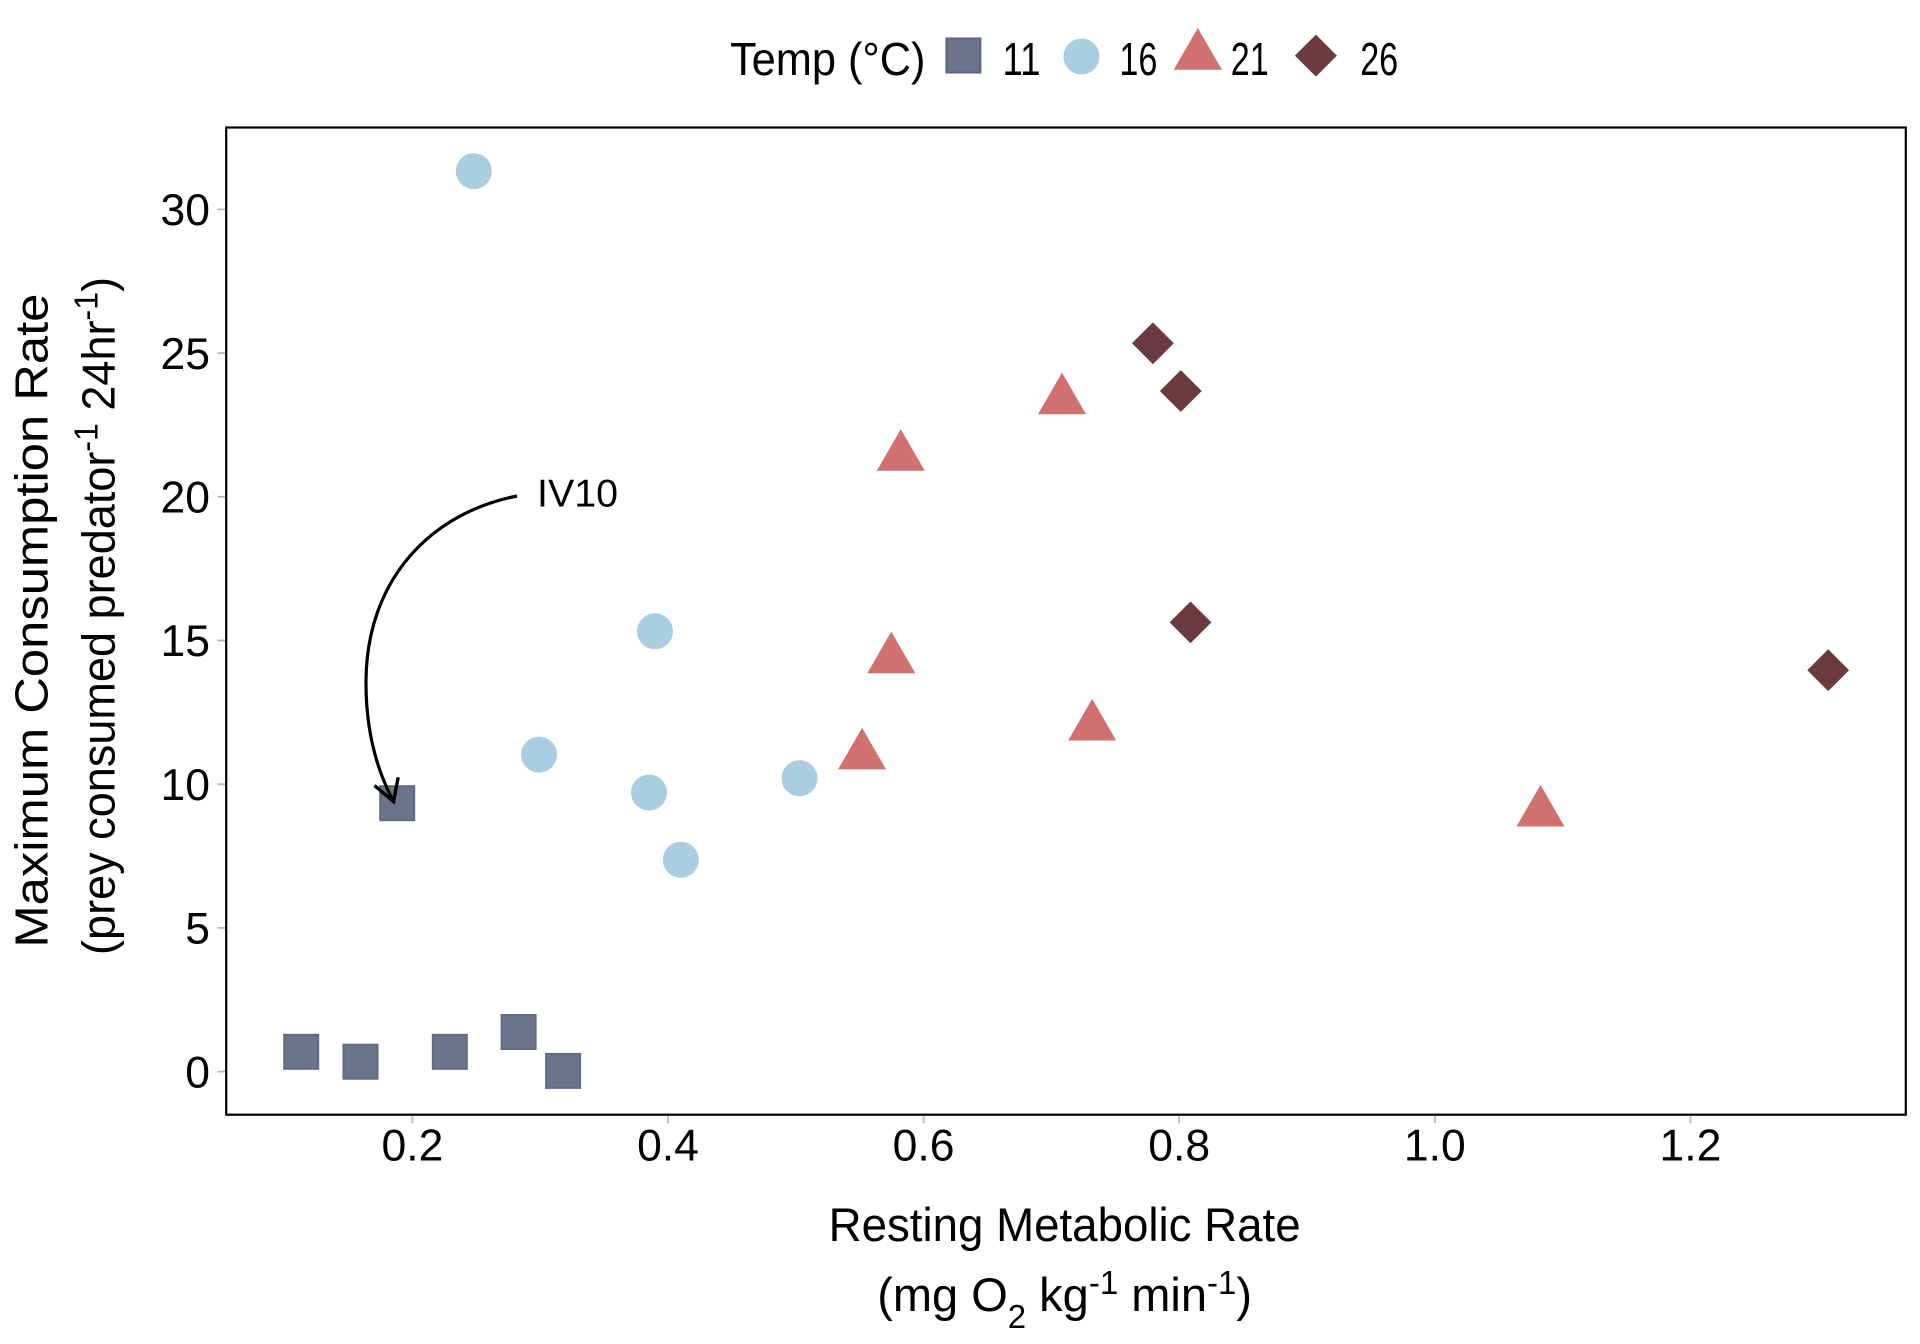 Image resolution: width=1920 pixels, height=1344 pixels. I want to click on svg-text: 25, so click(186, 354).